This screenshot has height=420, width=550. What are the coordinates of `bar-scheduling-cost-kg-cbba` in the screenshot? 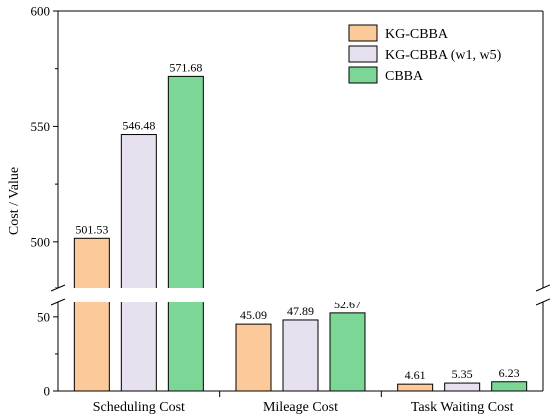 It's located at (91, 314).